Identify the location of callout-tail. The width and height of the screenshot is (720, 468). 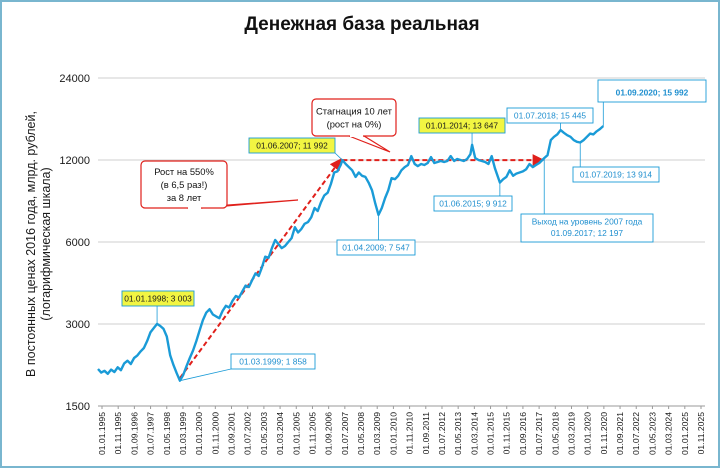
(369, 144).